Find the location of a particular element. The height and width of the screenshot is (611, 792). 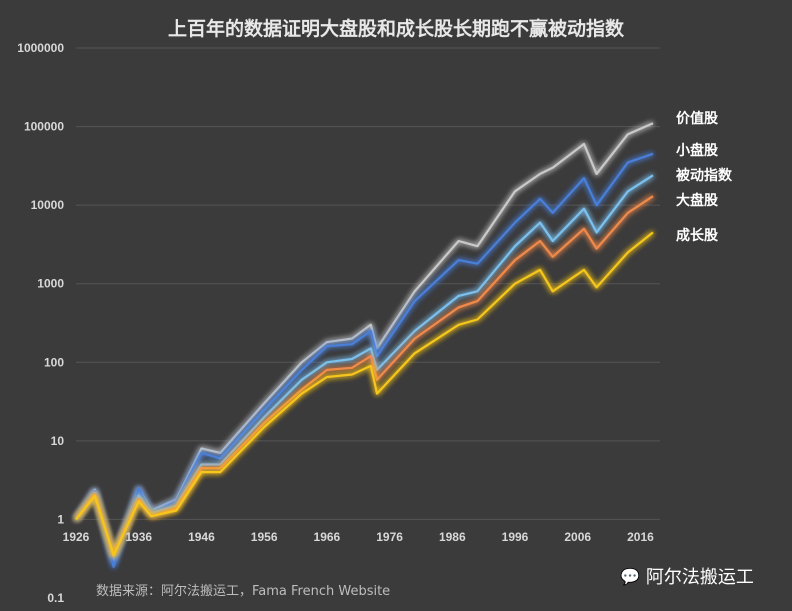

series-label: 大盘股 is located at coordinates (697, 200).